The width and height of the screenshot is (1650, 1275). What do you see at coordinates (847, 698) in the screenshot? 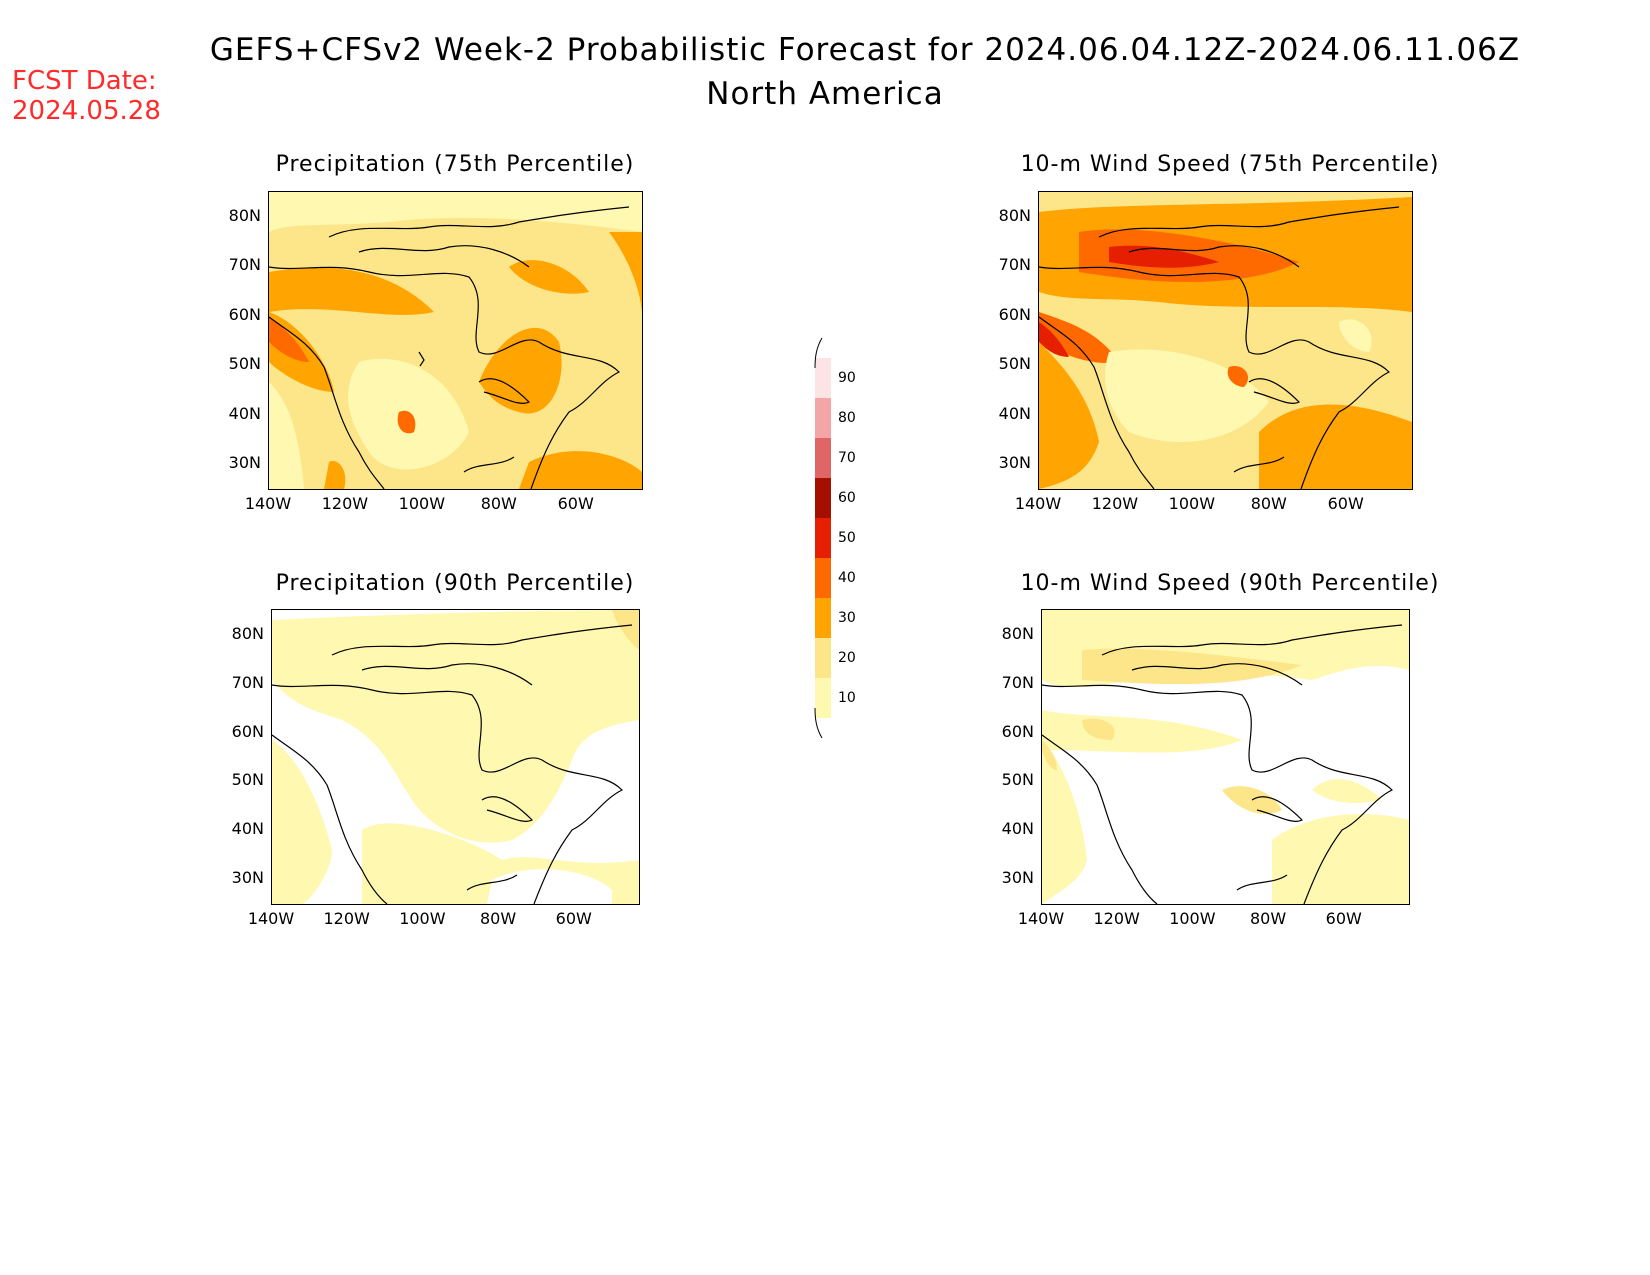
I see `colorbar-label: 10` at bounding box center [847, 698].